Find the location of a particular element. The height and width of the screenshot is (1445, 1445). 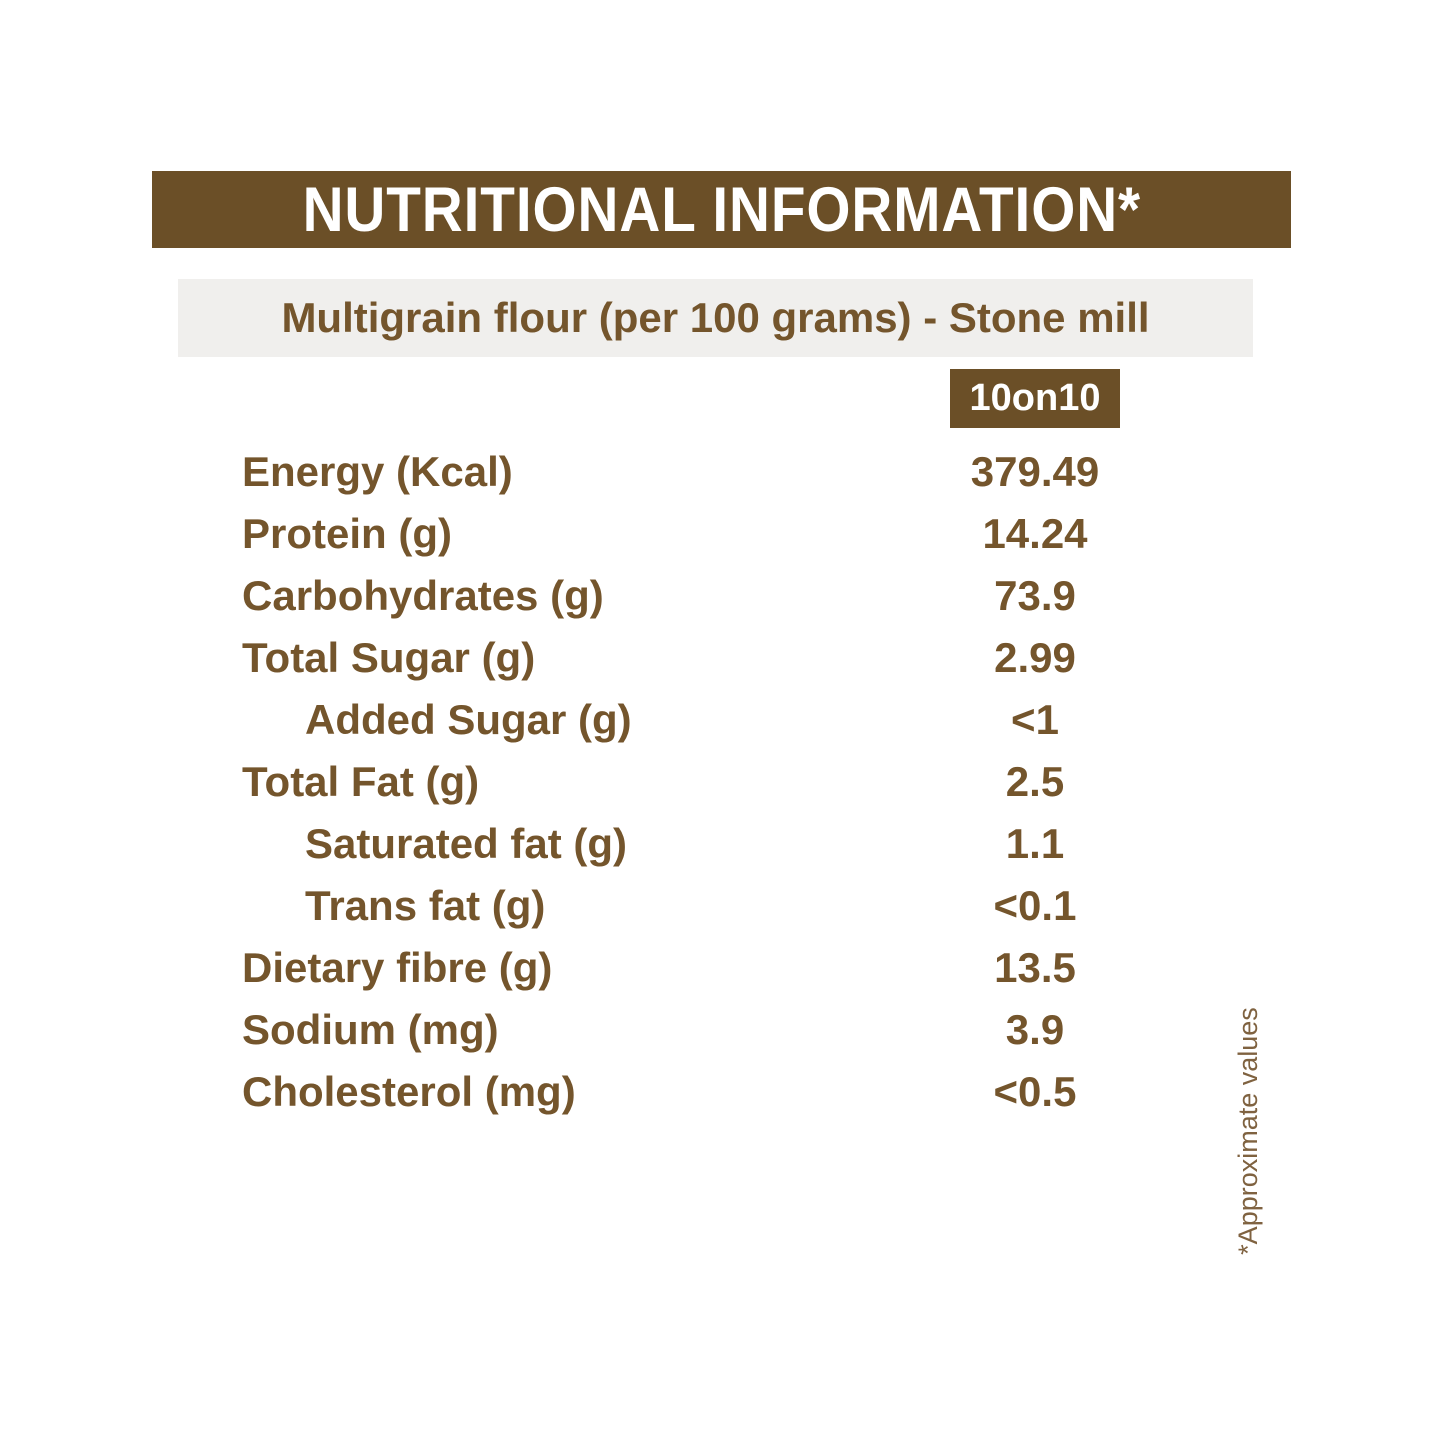

column-header-badge: 10on10 is located at coordinates (1035, 398).